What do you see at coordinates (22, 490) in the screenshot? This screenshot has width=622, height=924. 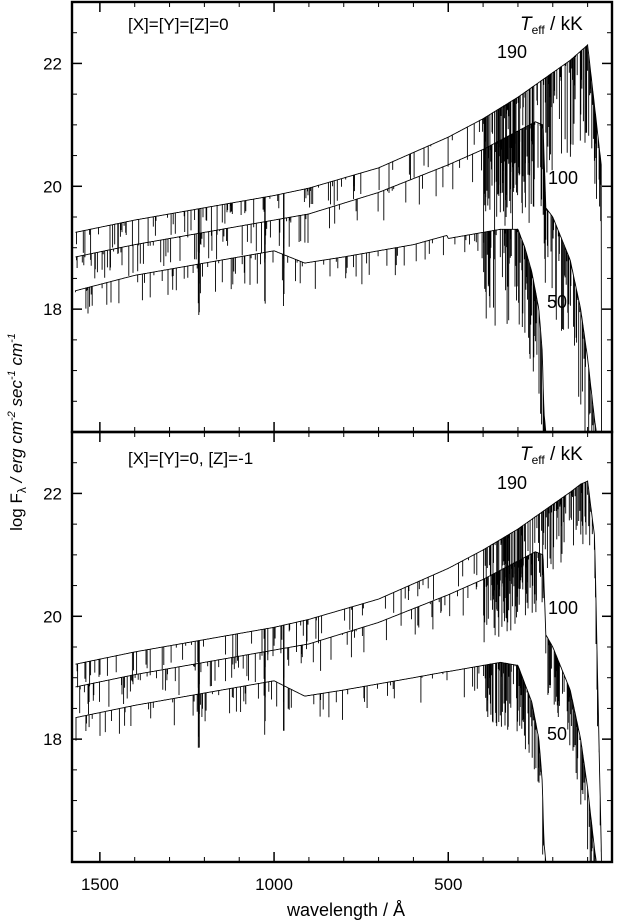 I see `y-axis-label-sub: λ` at bounding box center [22, 490].